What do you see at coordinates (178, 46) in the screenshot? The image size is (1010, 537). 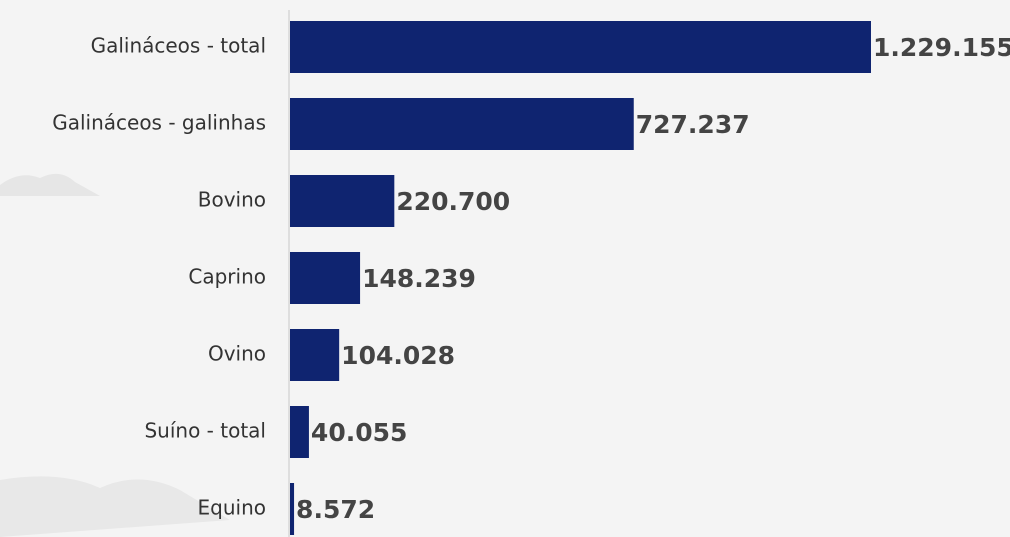 I see `category-label: Galináceos - total` at bounding box center [178, 46].